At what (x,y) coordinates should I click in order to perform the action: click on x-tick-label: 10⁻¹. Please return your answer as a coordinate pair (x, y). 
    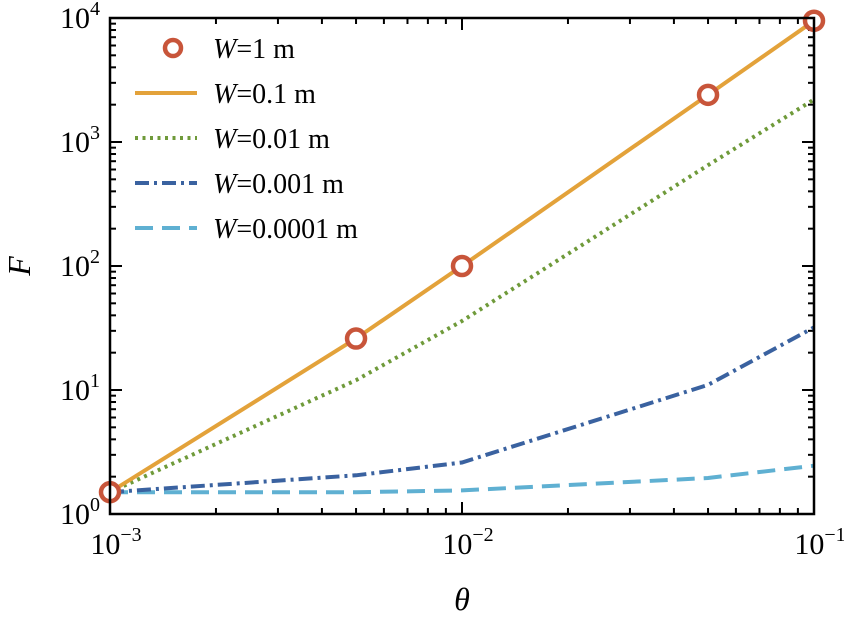
    Looking at the image, I should click on (819, 542).